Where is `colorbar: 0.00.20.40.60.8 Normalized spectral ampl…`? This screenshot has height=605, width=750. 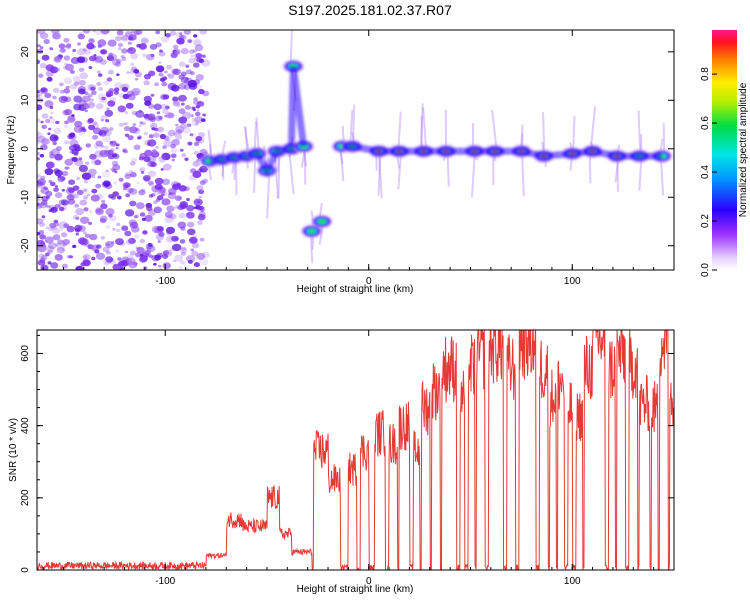
colorbar: 0.00.20.40.60.8 Normalized spectral ampl… is located at coordinates (724, 153).